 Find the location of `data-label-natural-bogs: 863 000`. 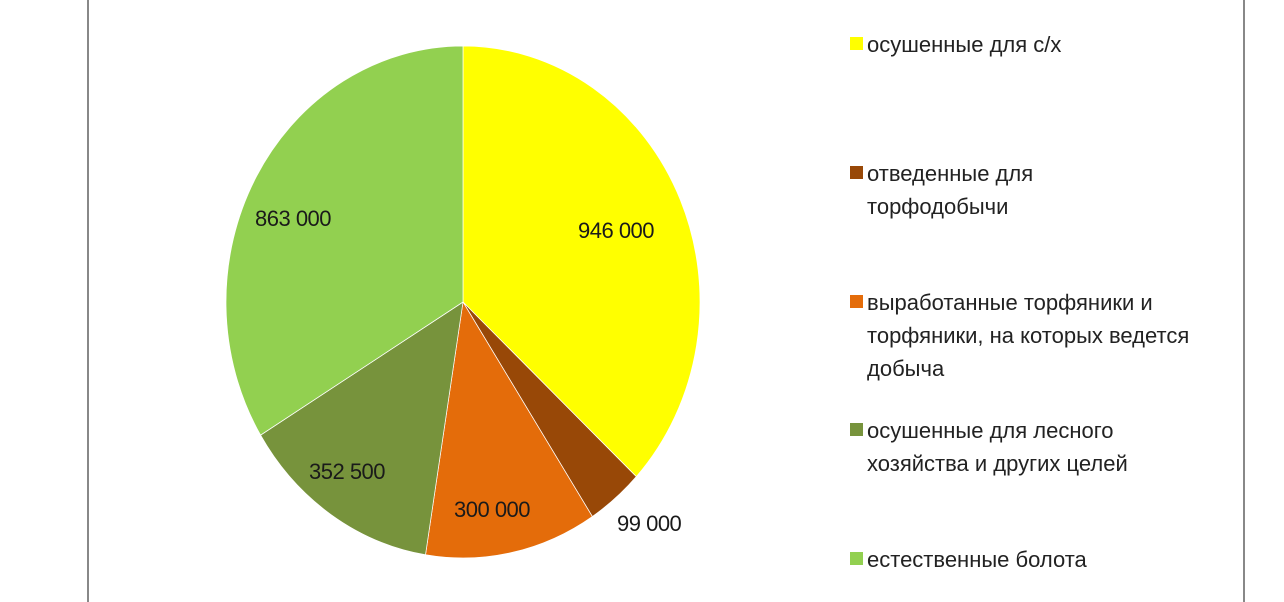

data-label-natural-bogs: 863 000 is located at coordinates (293, 218).